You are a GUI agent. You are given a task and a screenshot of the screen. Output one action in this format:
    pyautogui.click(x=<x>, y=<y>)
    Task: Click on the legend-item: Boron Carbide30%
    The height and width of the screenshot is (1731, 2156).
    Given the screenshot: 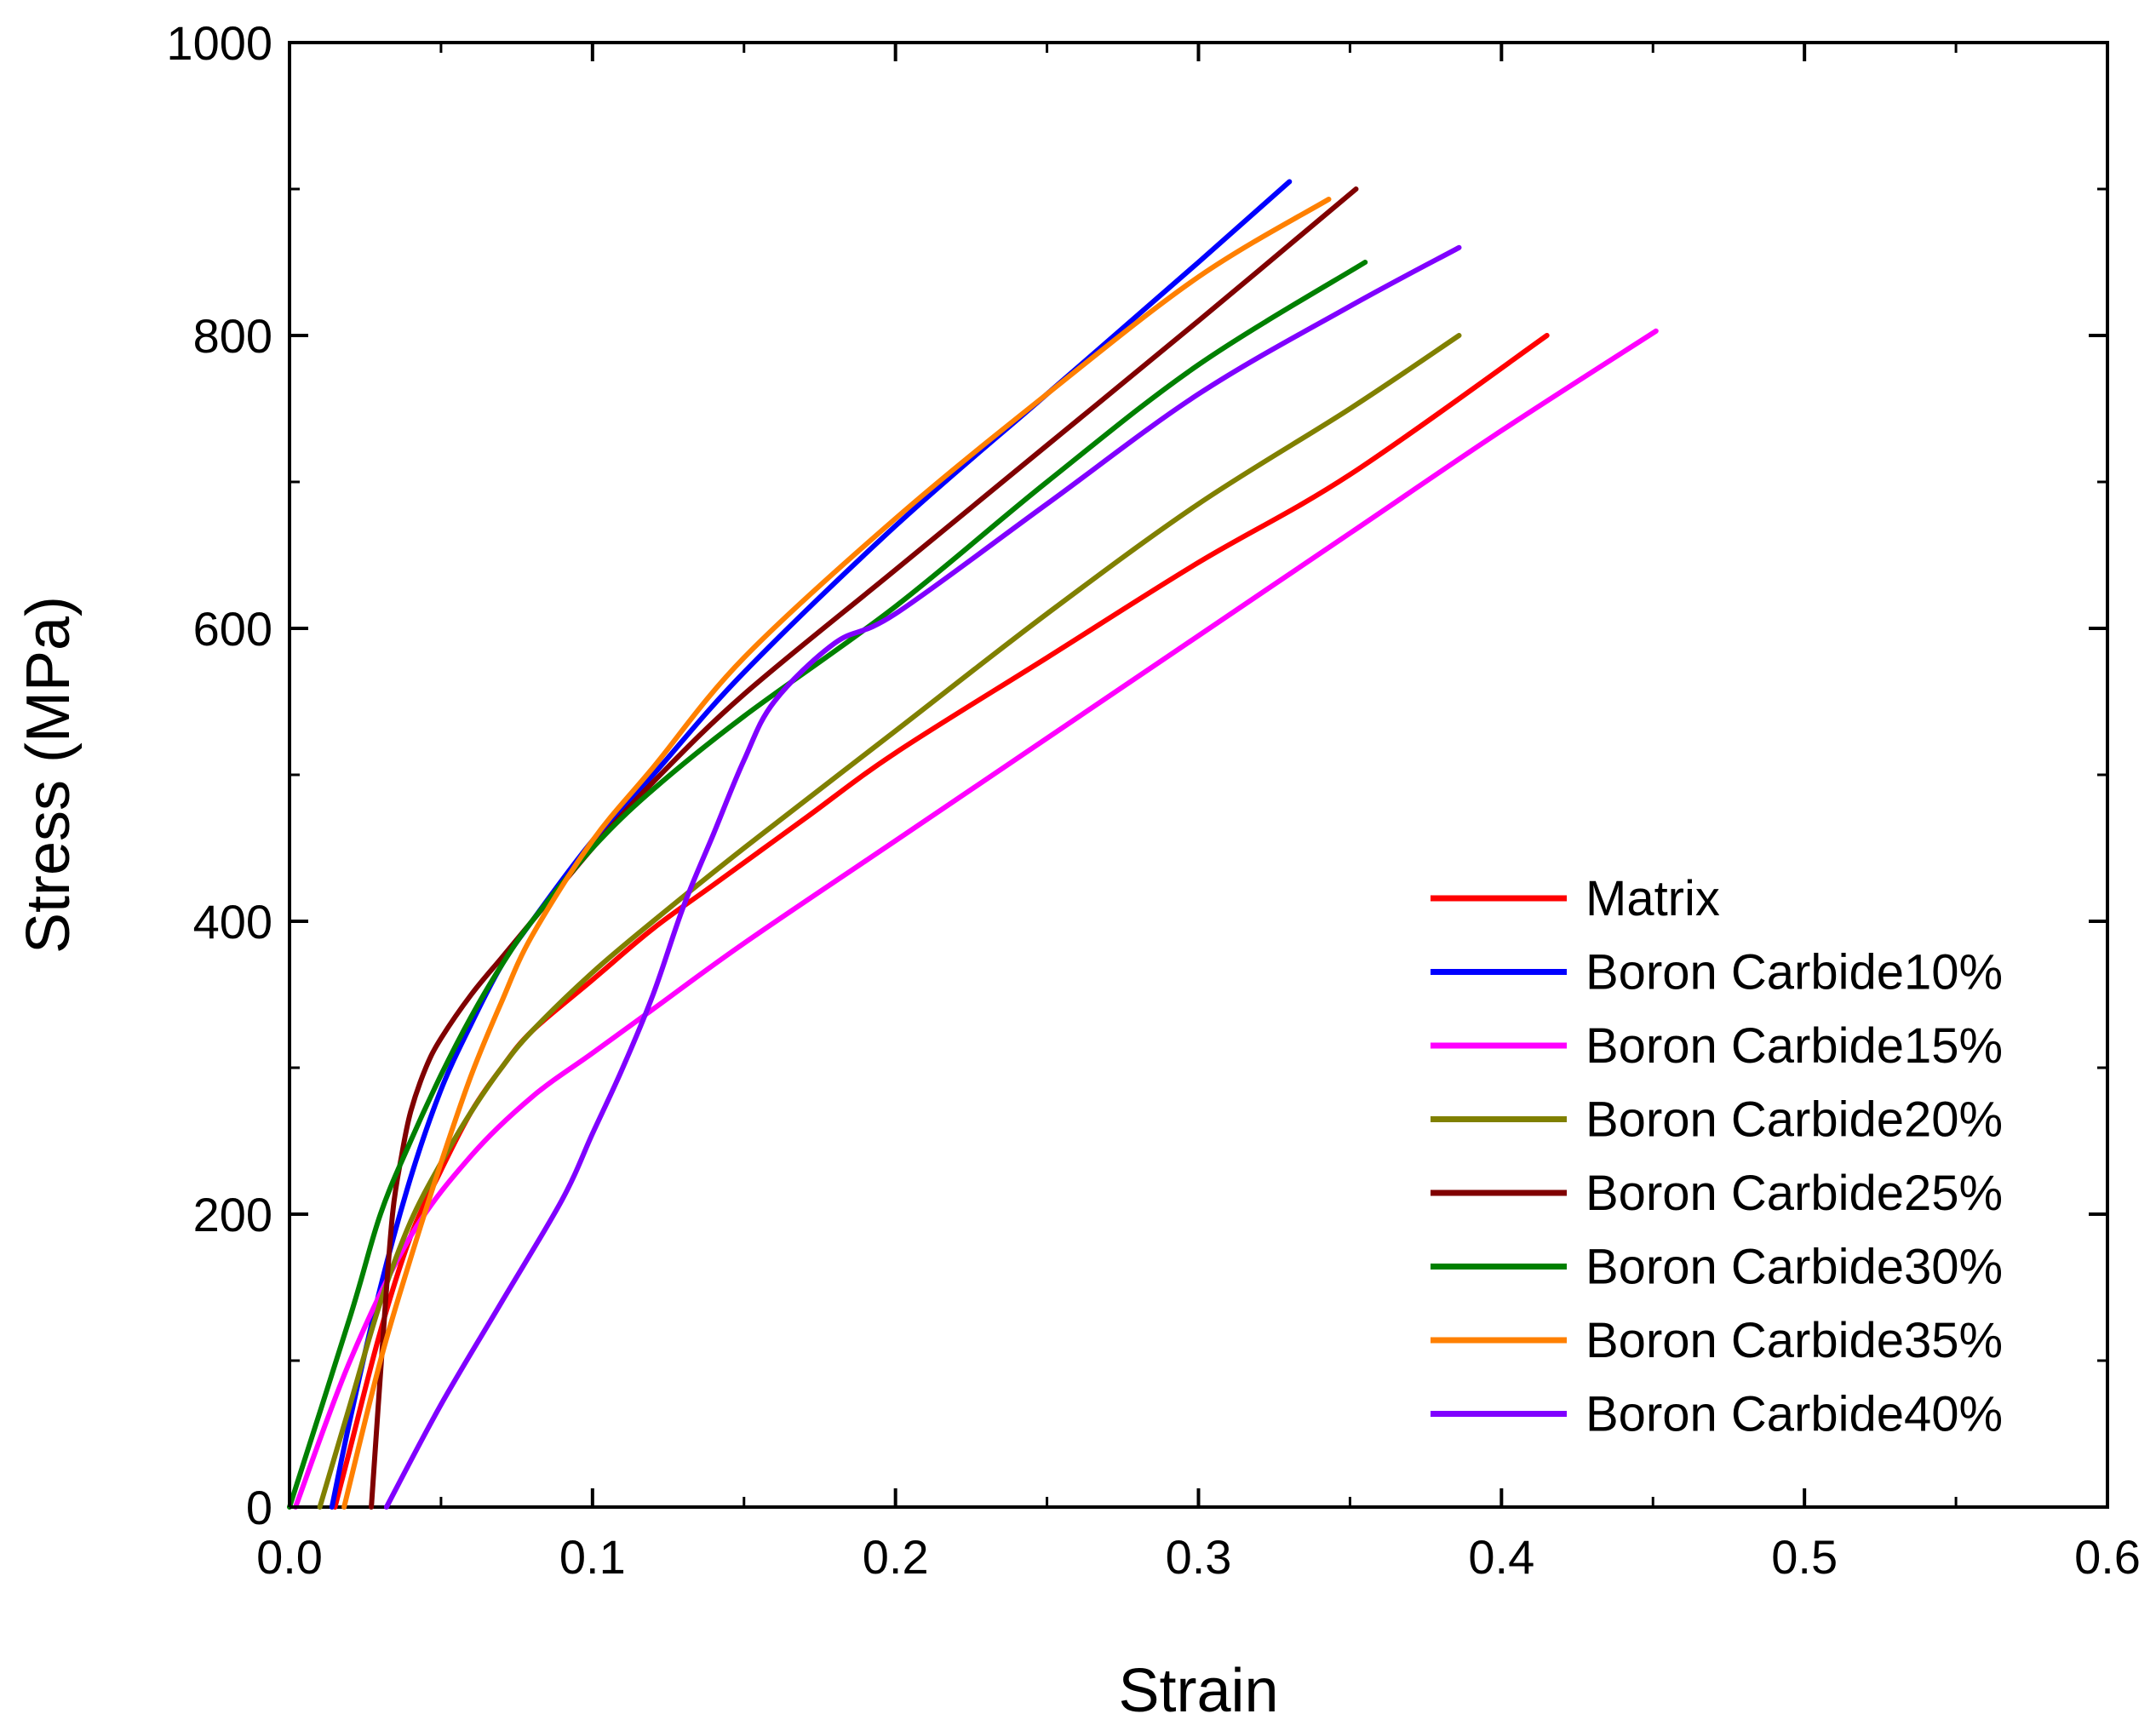 What is the action you would take?
    pyautogui.click(x=1717, y=1267)
    